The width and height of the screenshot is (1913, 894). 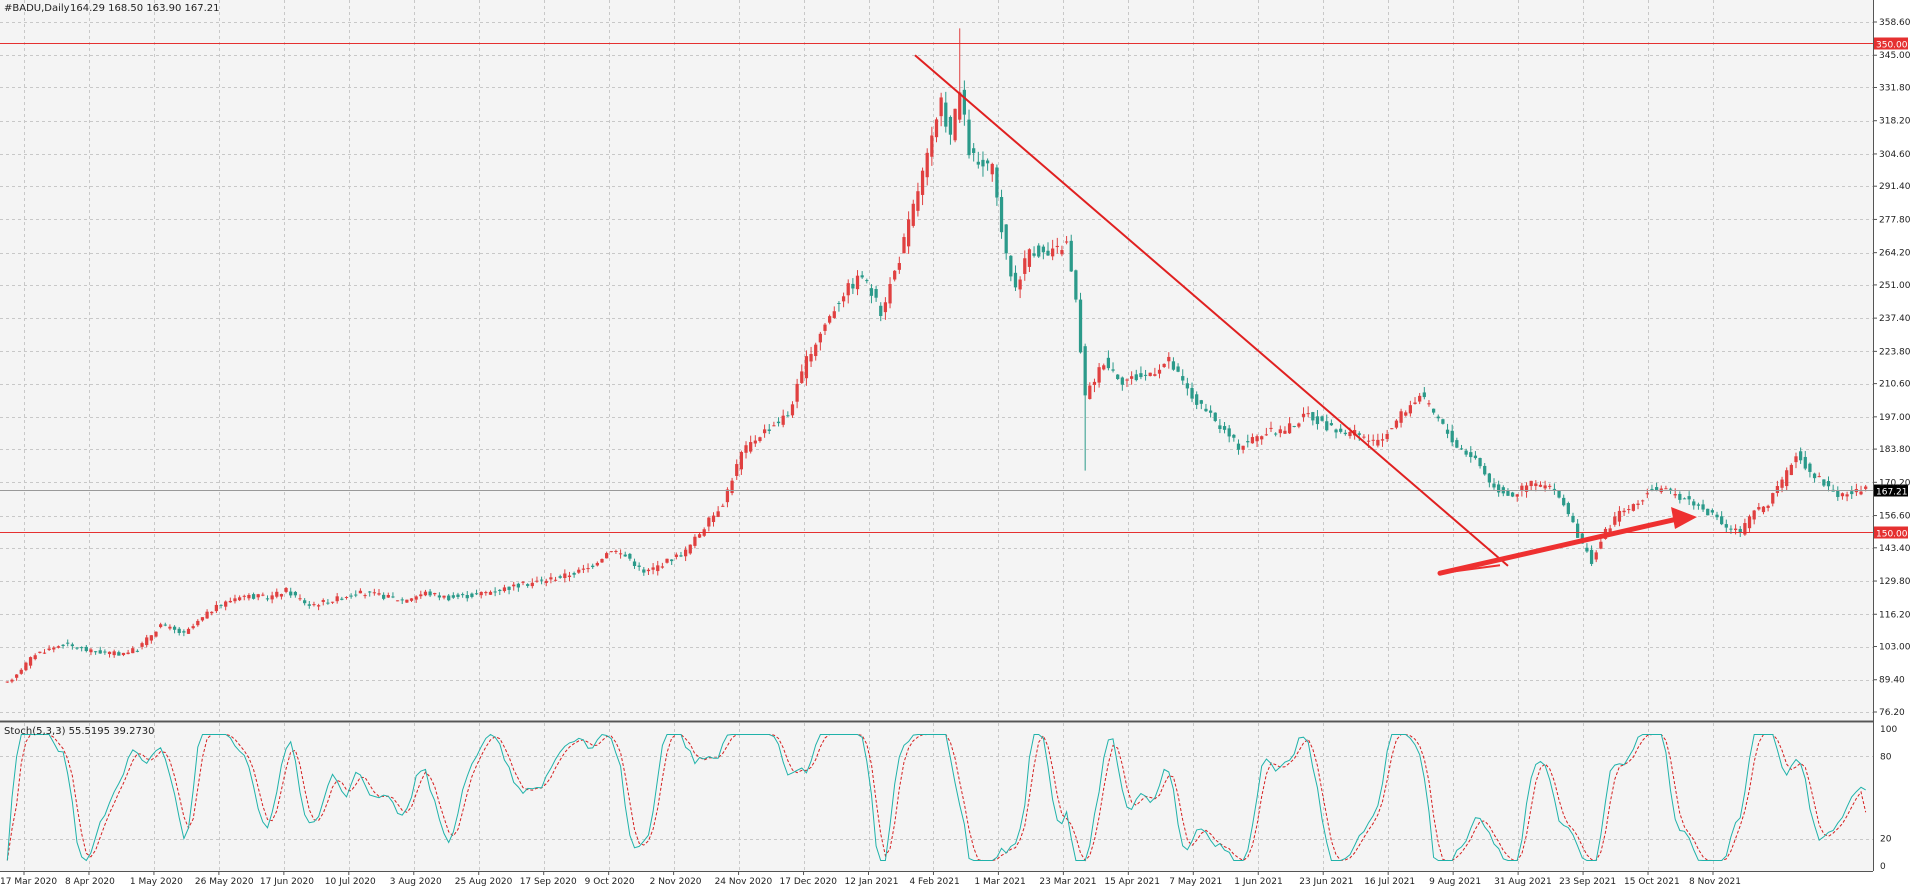 I want to click on price-tick-label: 277.80, so click(x=1895, y=220).